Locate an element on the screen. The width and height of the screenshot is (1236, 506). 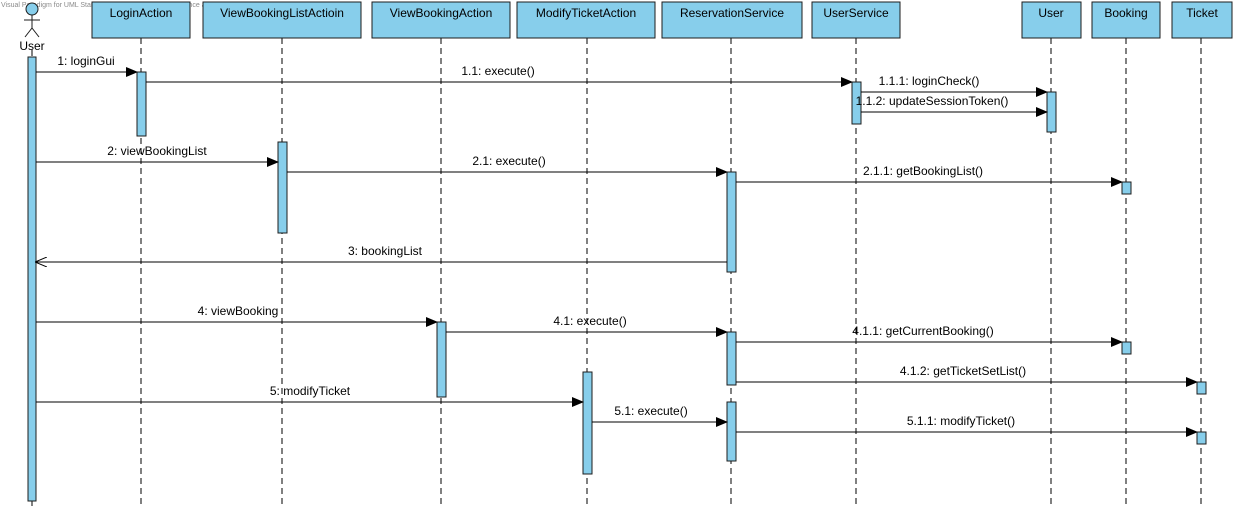
activation-viewbooking is located at coordinates (441, 359).